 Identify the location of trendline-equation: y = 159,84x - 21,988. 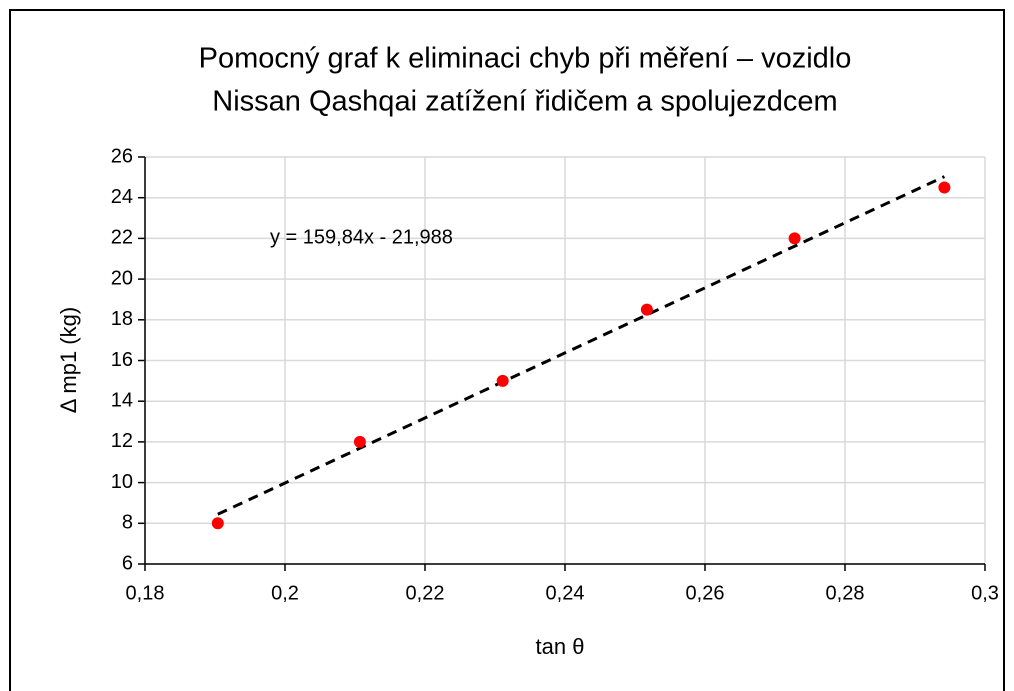
(361, 237).